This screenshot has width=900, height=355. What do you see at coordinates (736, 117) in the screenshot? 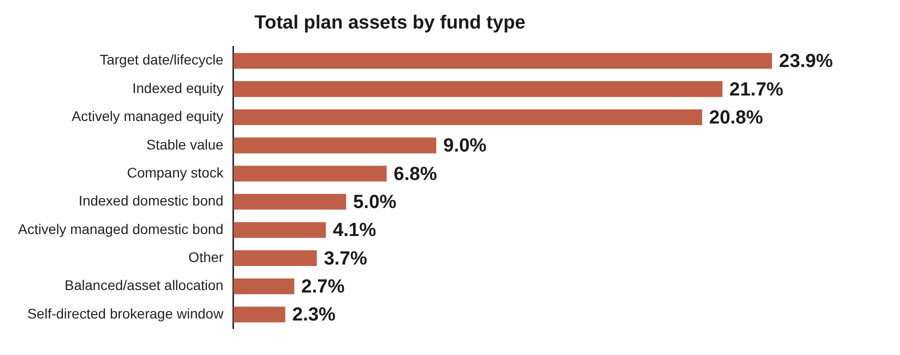
I see `data-label: 20.8%` at bounding box center [736, 117].